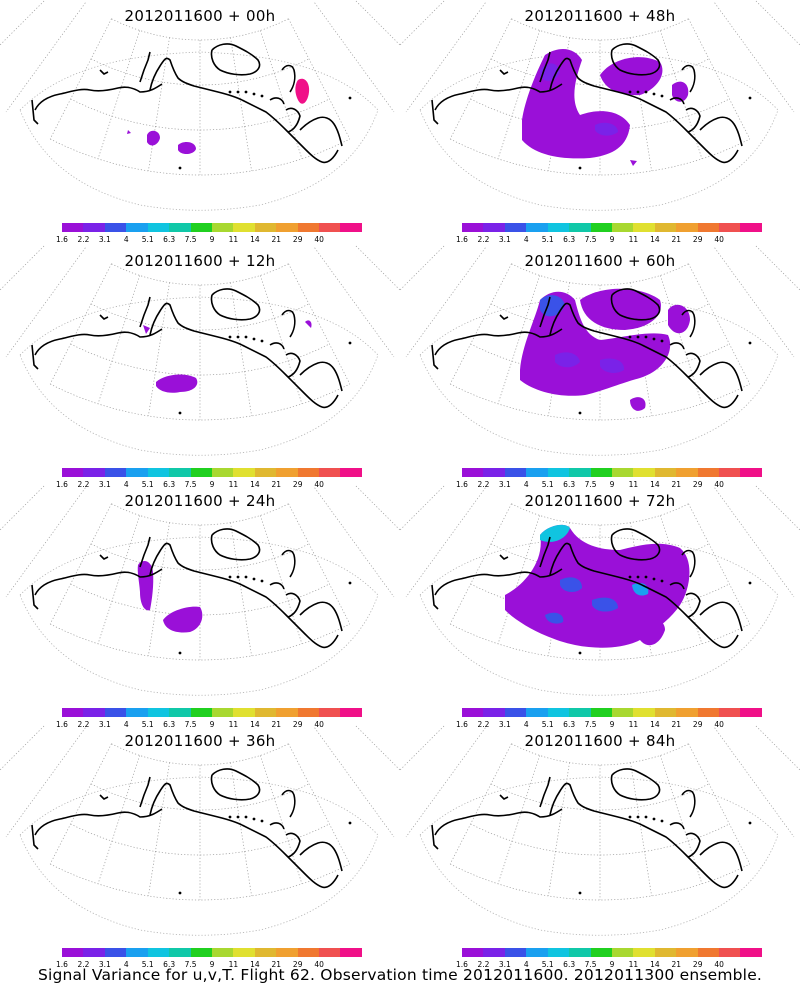  I want to click on panel-title: 2012011600 + 24h, so click(200, 501).